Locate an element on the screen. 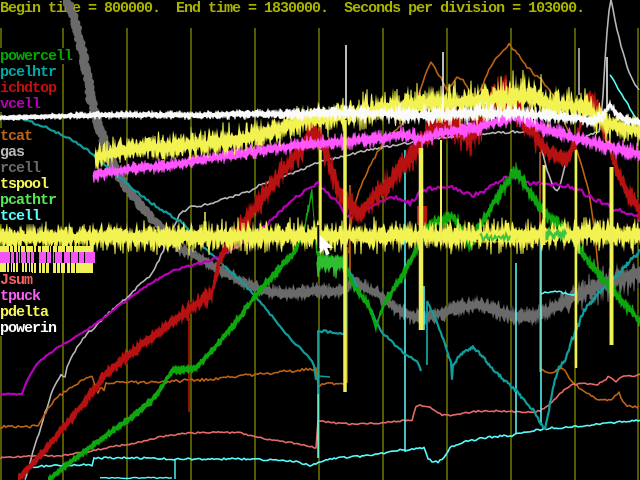 The height and width of the screenshot is (480, 640). svg-text: Jsum is located at coordinates (16, 280).